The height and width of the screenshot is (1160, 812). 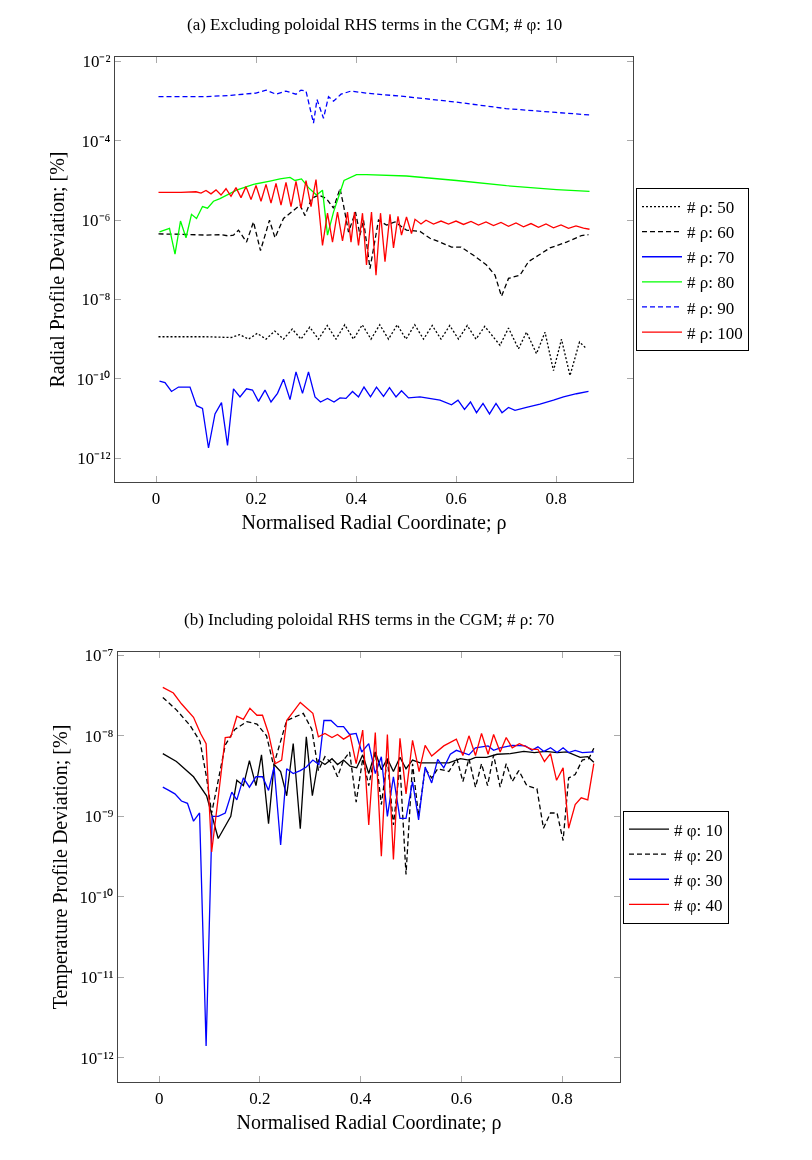 What do you see at coordinates (711, 233) in the screenshot?
I see `legend-label: # ρ: 60` at bounding box center [711, 233].